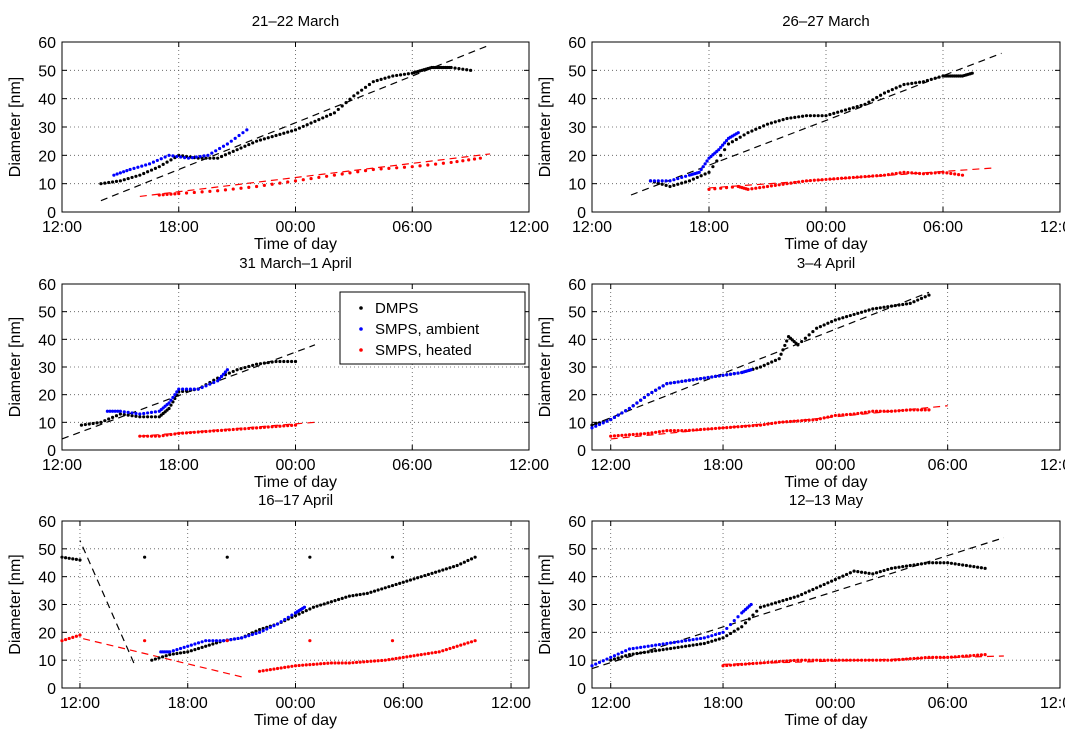 This screenshot has height=732, width=1065. I want to click on series-smps-heated, so click(319, 176).